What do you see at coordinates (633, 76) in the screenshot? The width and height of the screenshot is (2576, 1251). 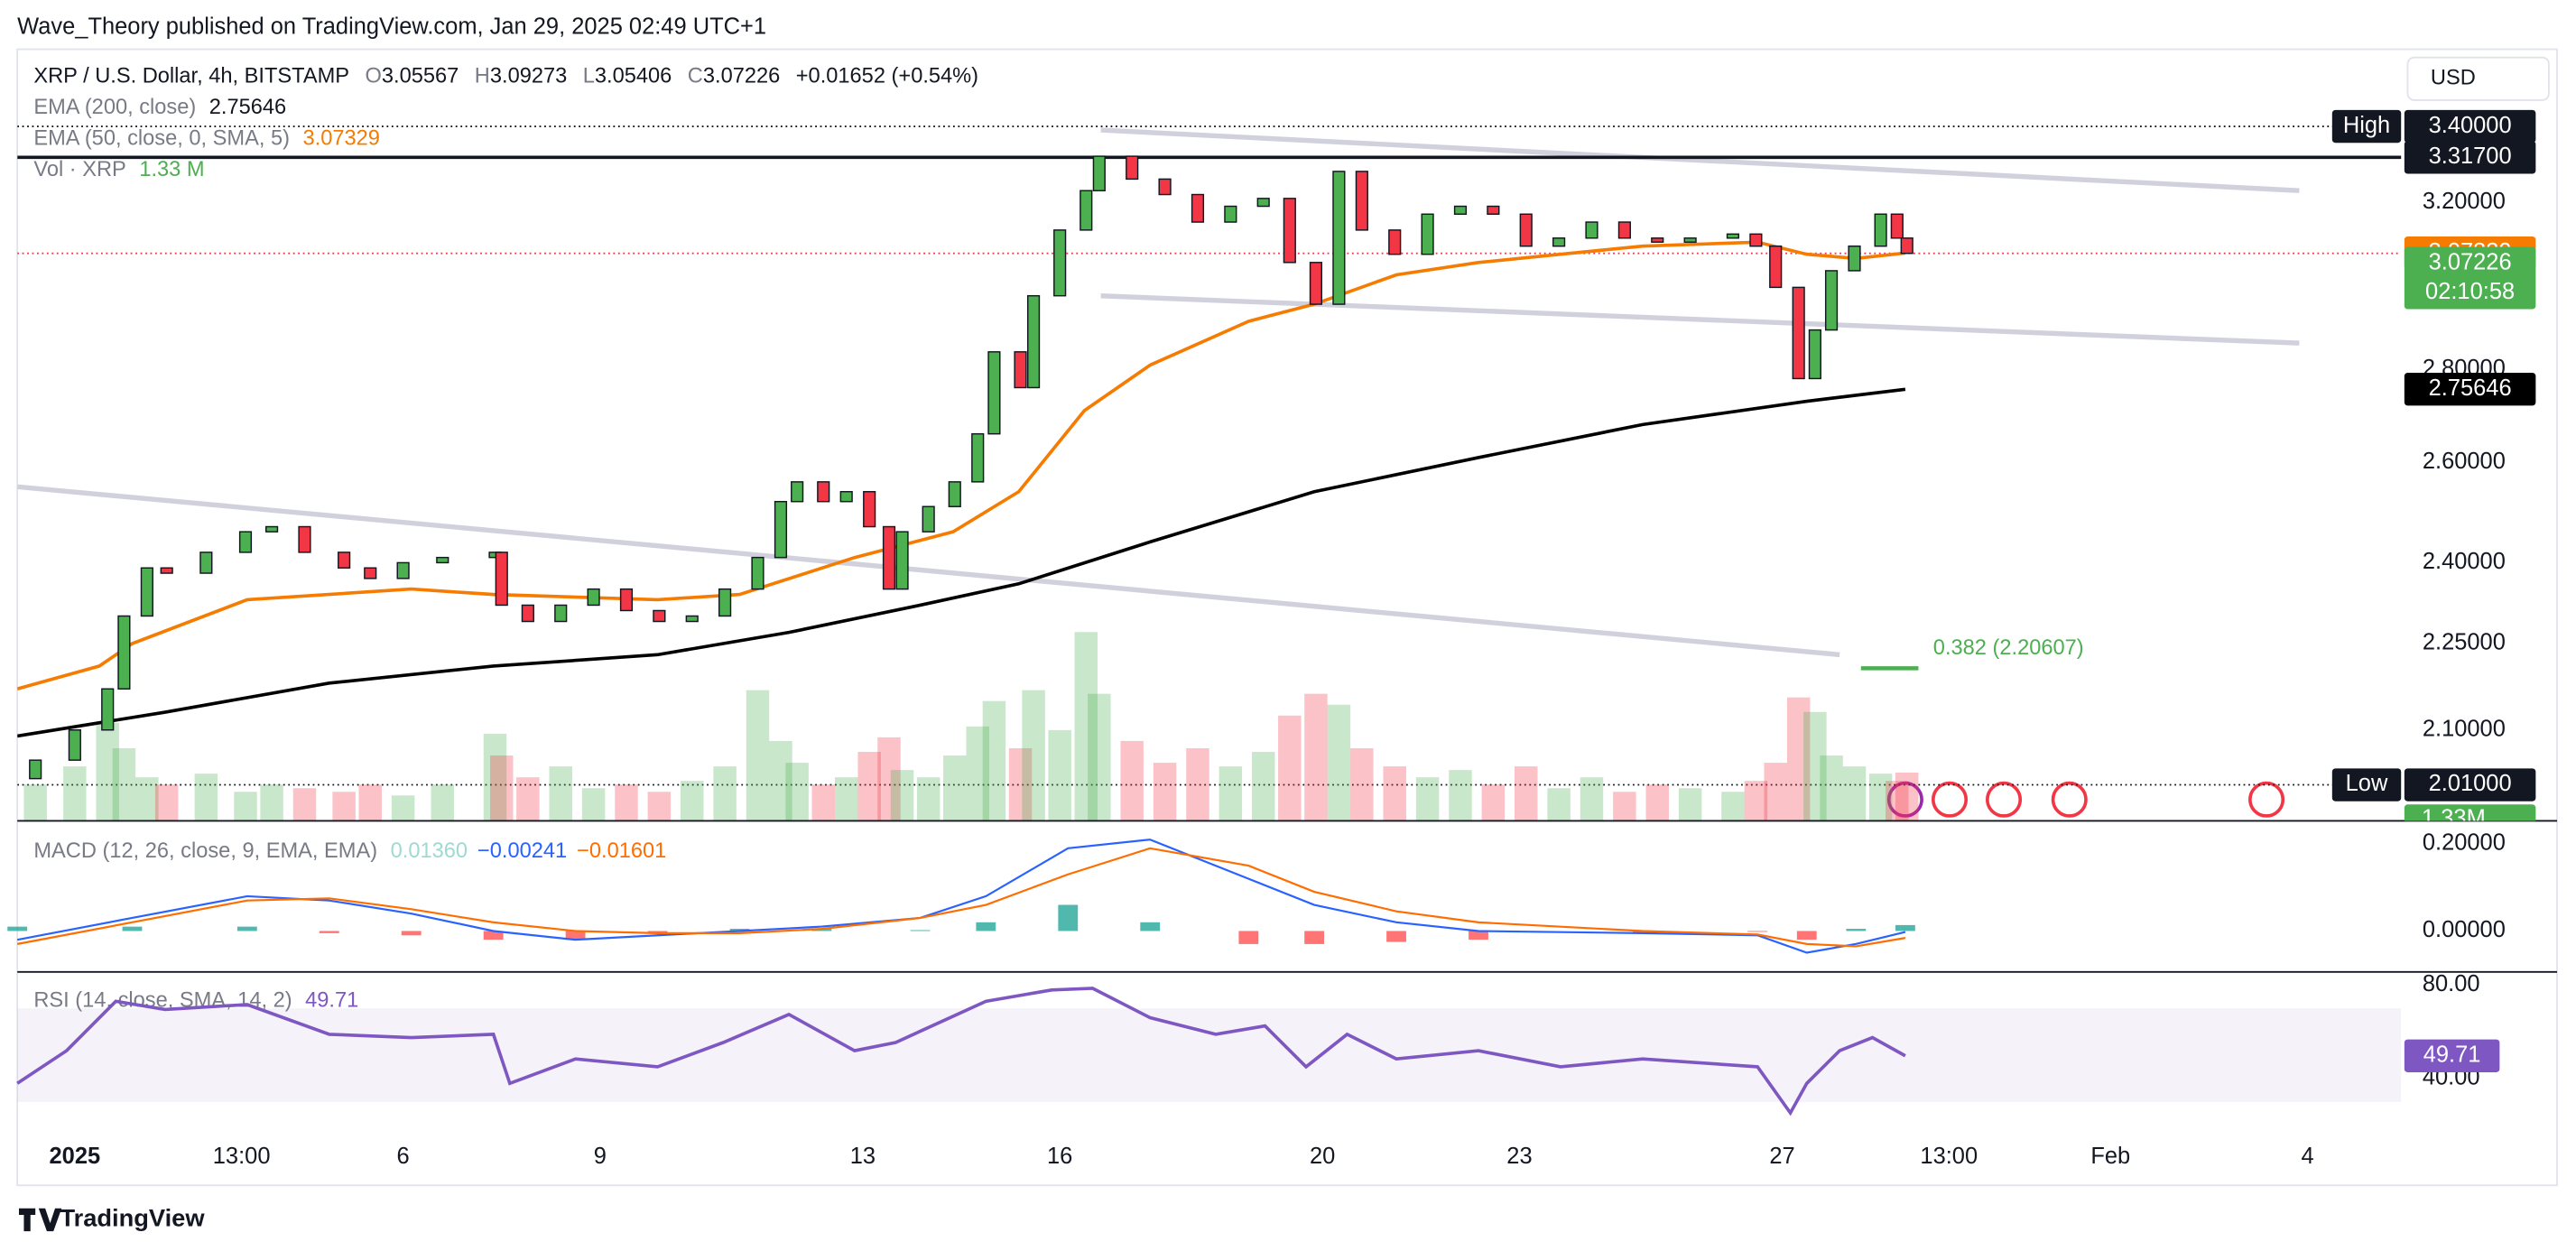 I see `ohlc-value: 3.05406` at bounding box center [633, 76].